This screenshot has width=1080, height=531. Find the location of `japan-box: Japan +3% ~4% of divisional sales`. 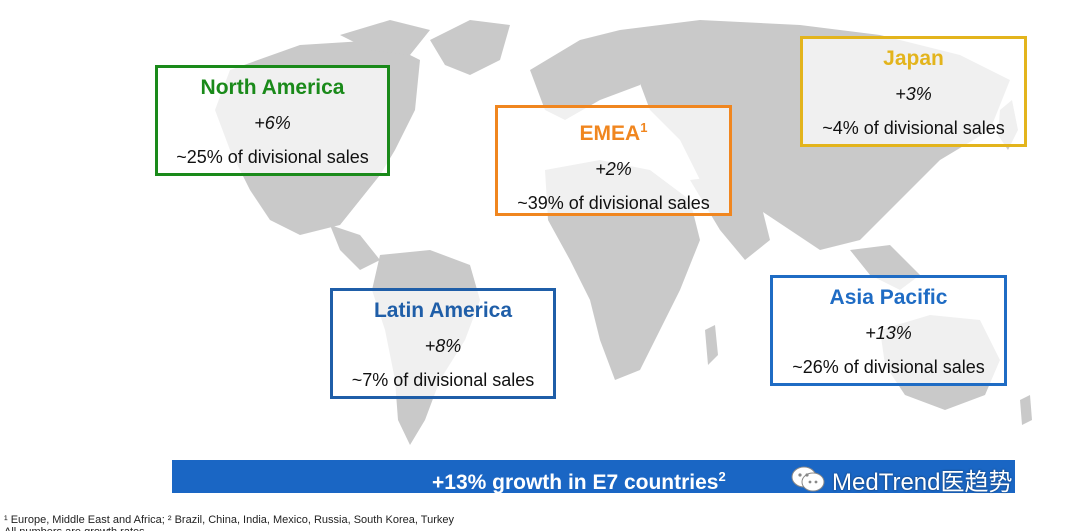

japan-box: Japan +3% ~4% of divisional sales is located at coordinates (913, 91).